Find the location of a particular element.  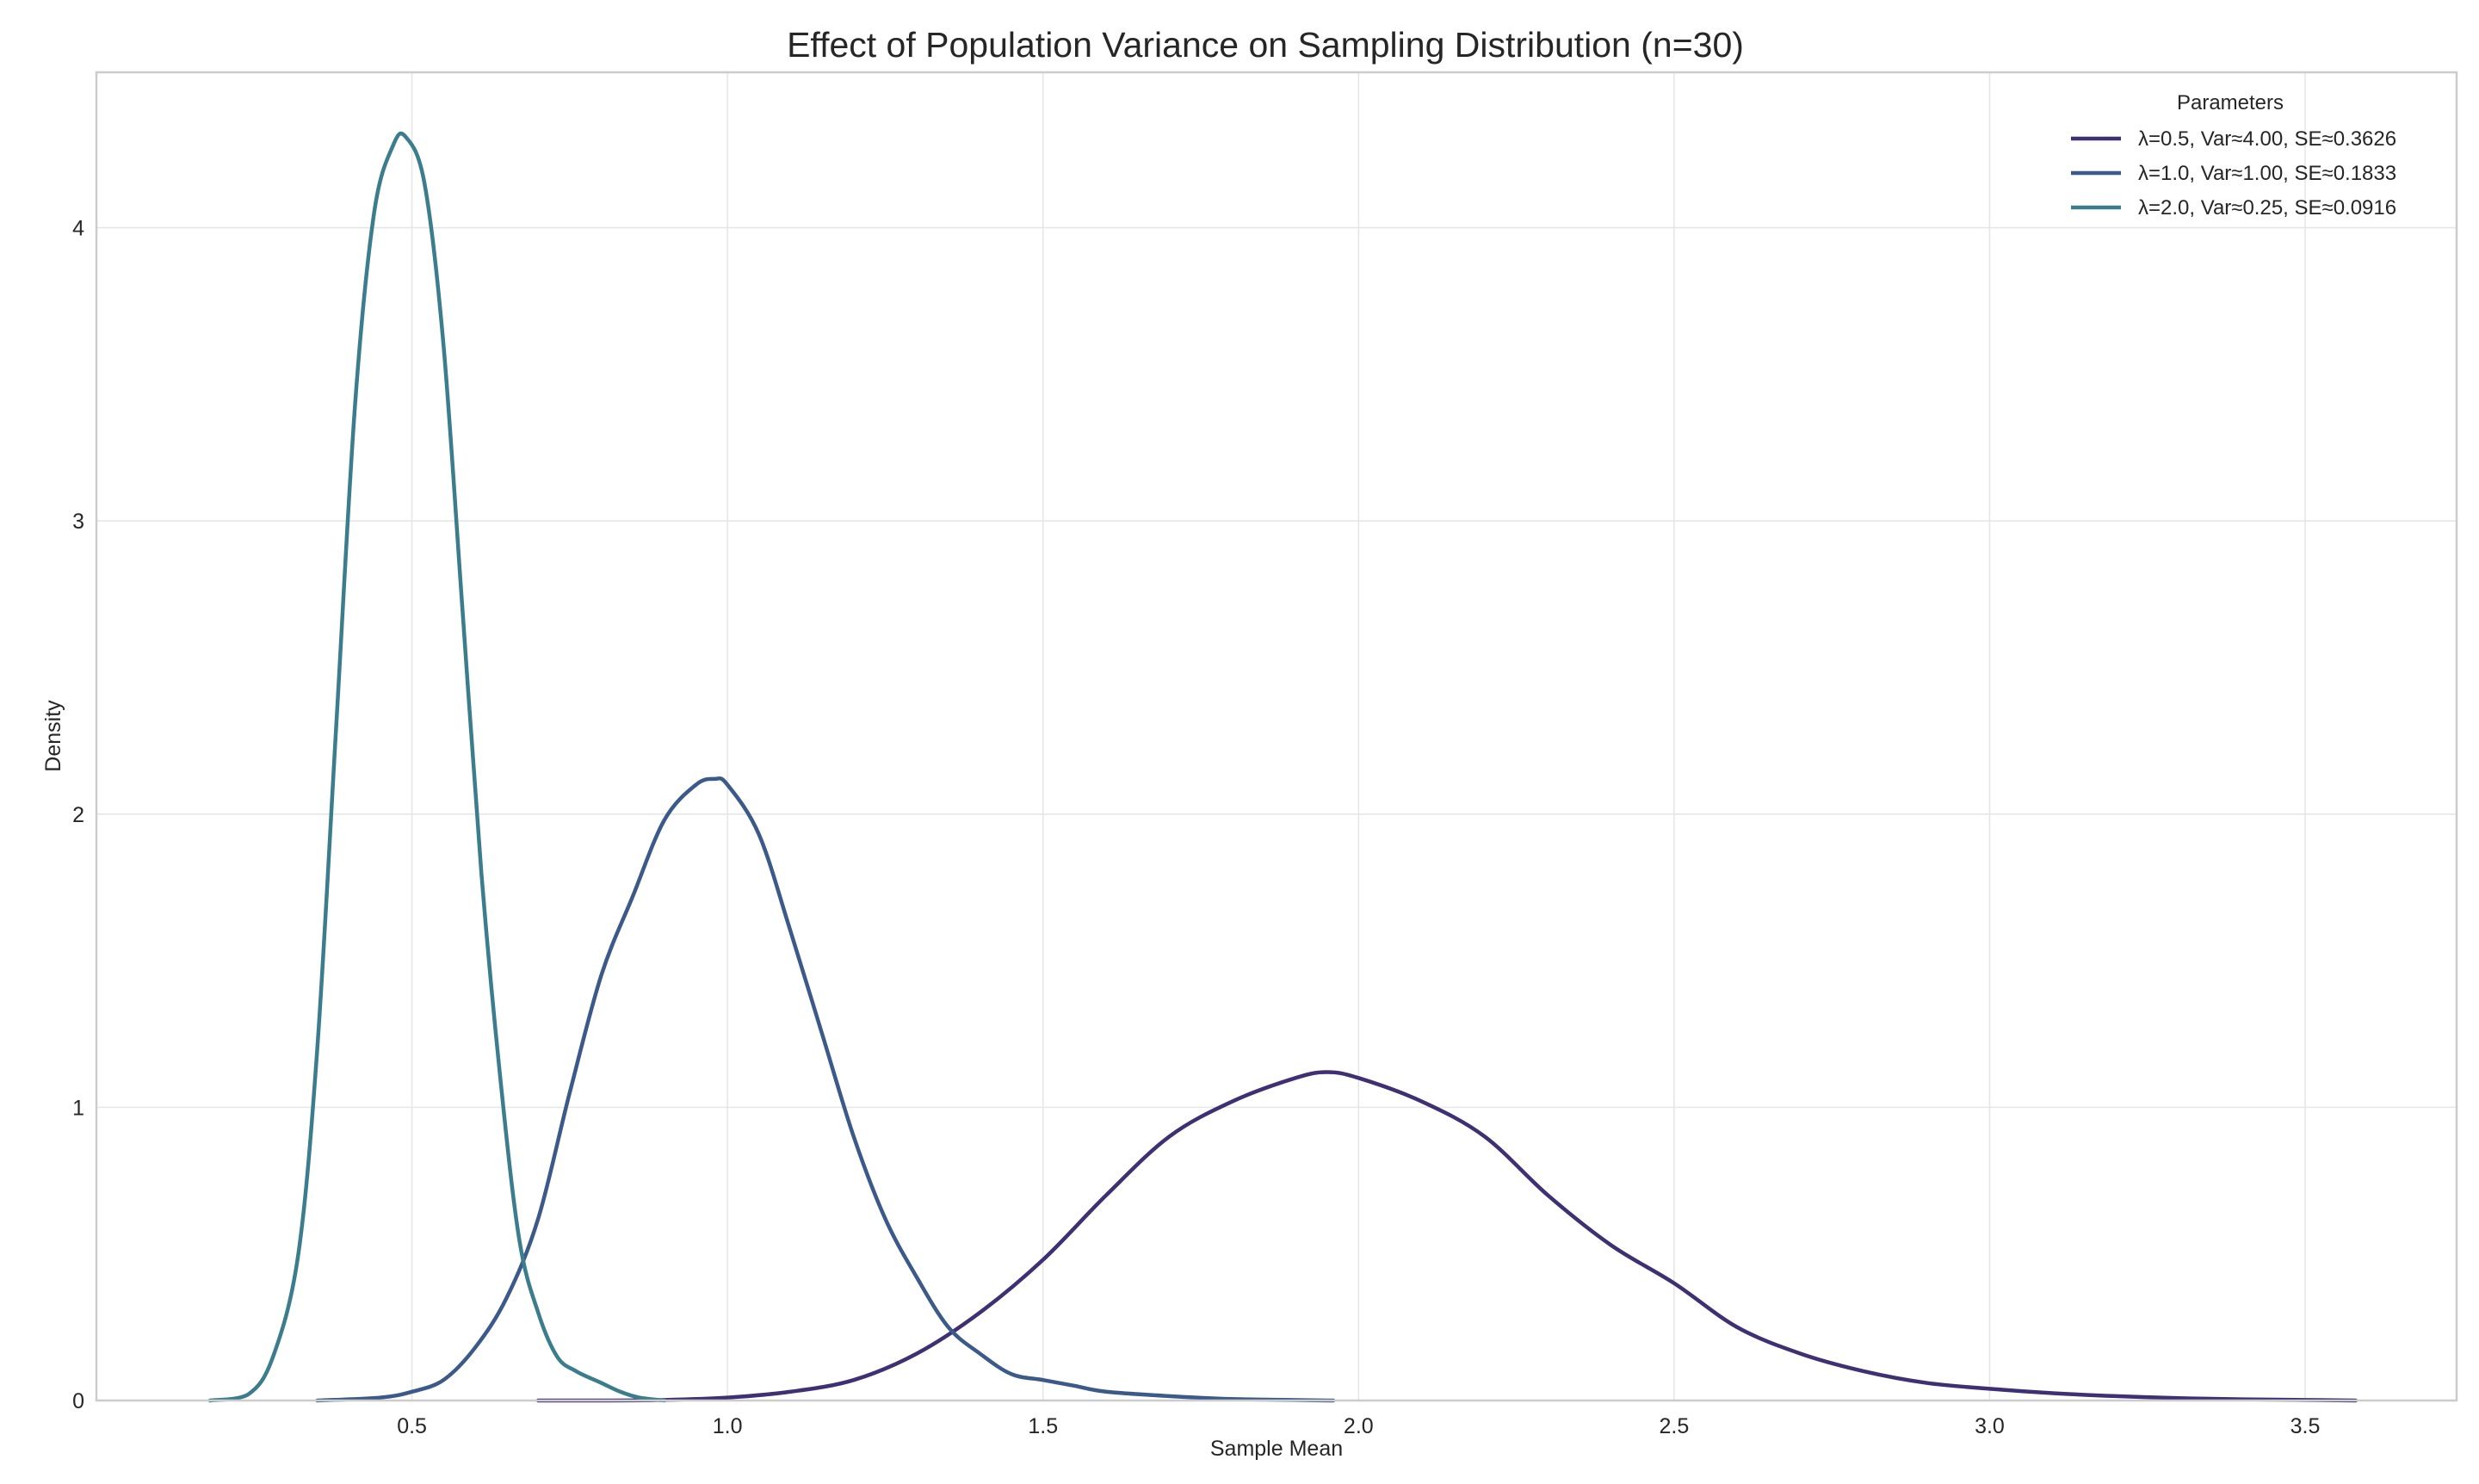

x-tick-label: 3.0 is located at coordinates (1990, 1426).